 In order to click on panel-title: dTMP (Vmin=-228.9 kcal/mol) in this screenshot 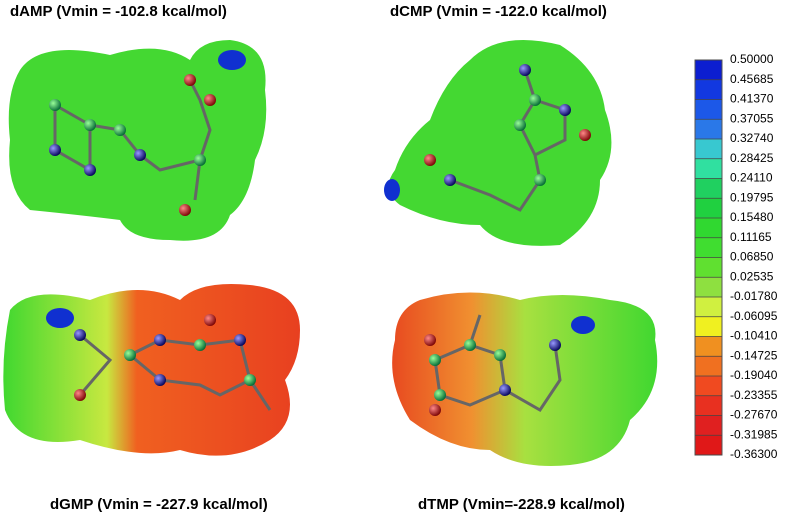, I will do `click(521, 504)`.